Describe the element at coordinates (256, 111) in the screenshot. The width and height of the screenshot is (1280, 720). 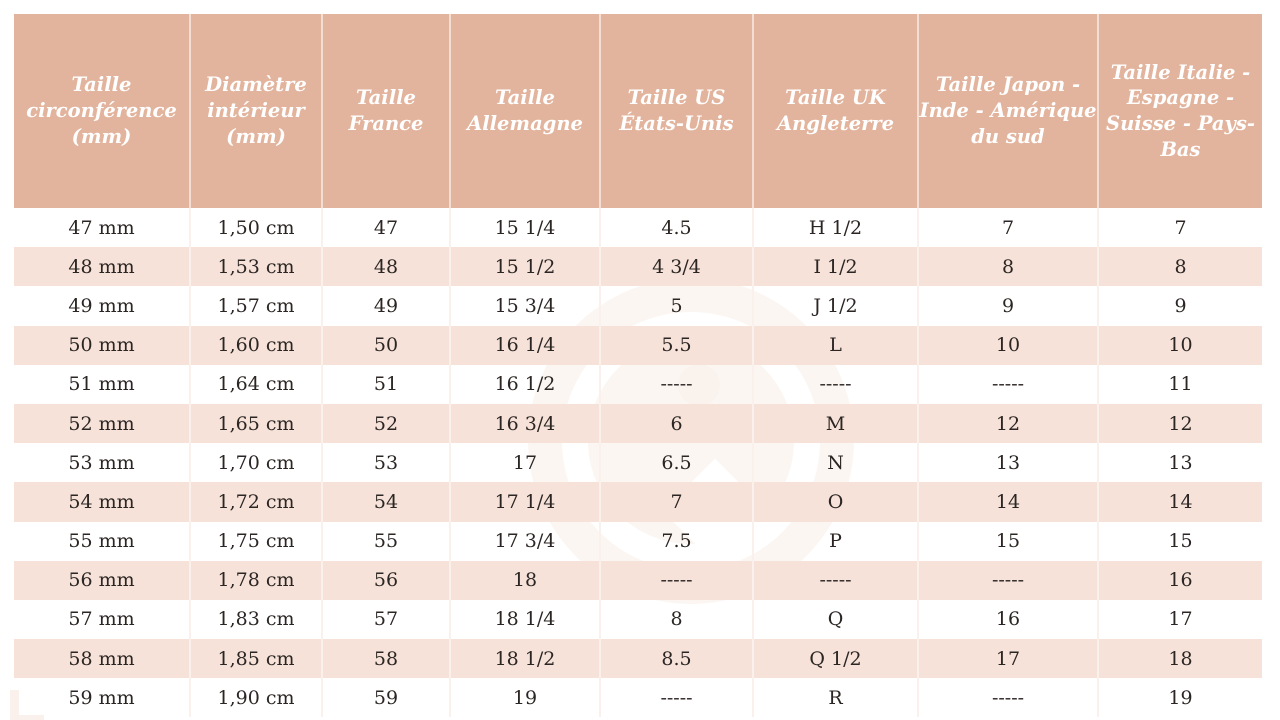
I see `column-header-diameter: Diamètre intérieur (mm)` at that location.